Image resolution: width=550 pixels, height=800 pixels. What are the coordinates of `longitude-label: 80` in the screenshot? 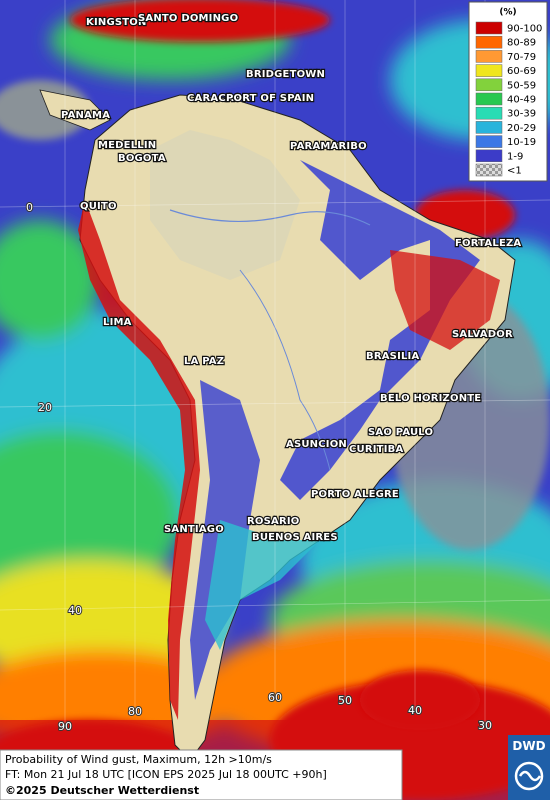 It's located at (135, 711).